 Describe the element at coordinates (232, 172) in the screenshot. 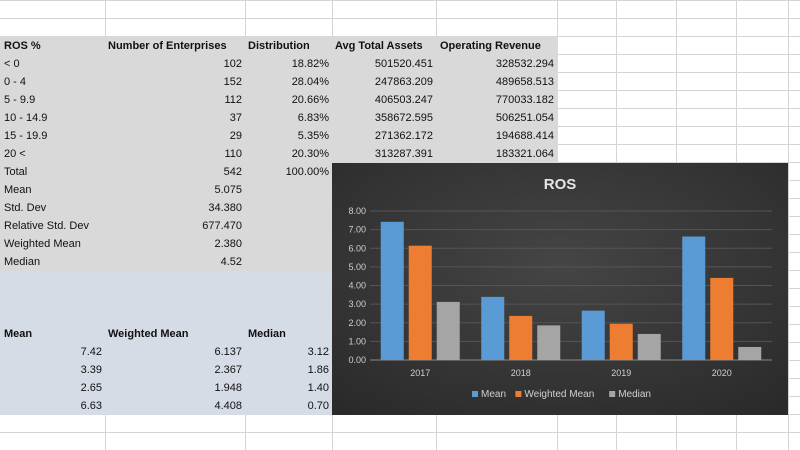

I see `total-enterprises: 542` at that location.